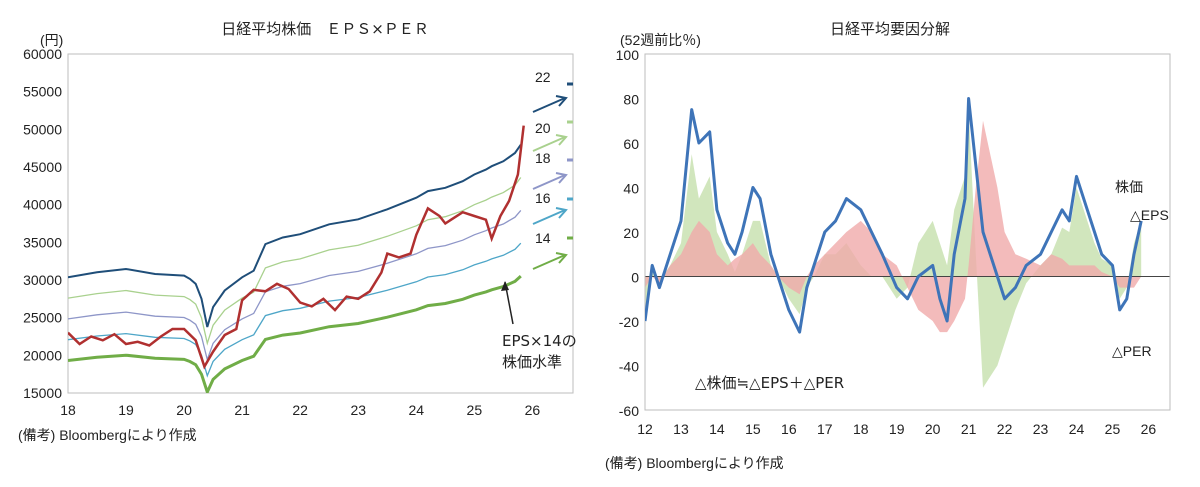 This screenshot has height=487, width=1200. What do you see at coordinates (552, 169) in the screenshot?
I see `left-multiplier-labels: 22 20 18 16 14` at bounding box center [552, 169].